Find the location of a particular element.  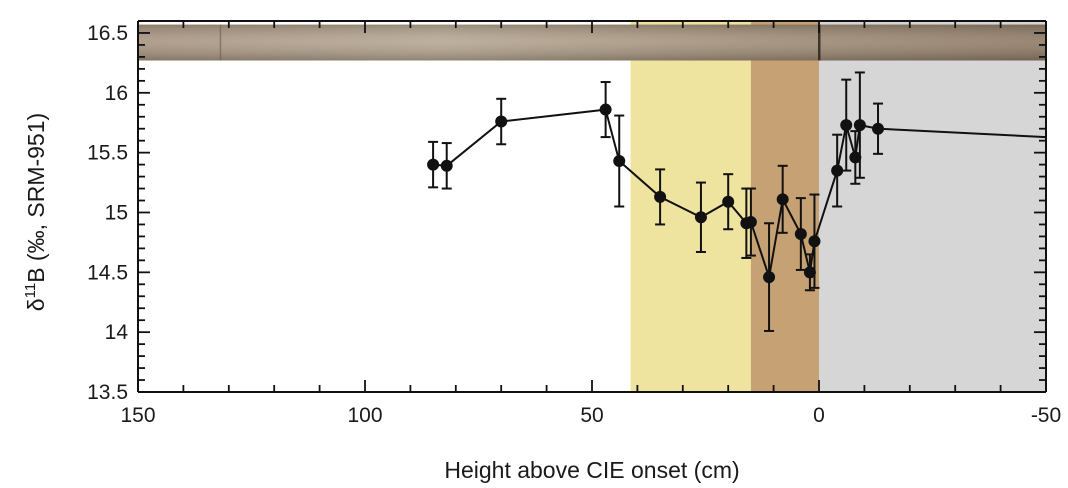

y-axis-title-main: B (‰, SRM-951) is located at coordinates (36, 198).